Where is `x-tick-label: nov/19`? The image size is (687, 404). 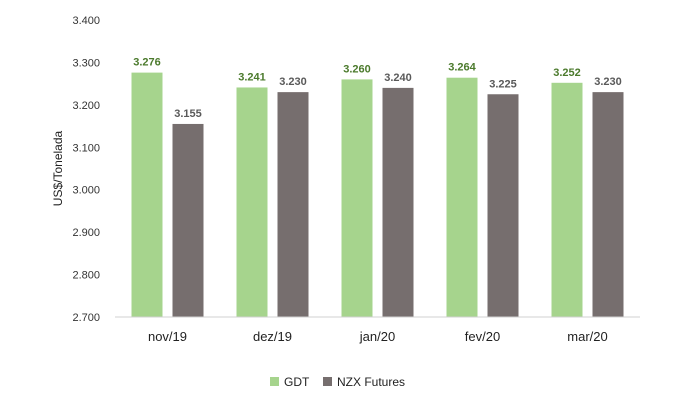
x-tick-label: nov/19 is located at coordinates (167, 336).